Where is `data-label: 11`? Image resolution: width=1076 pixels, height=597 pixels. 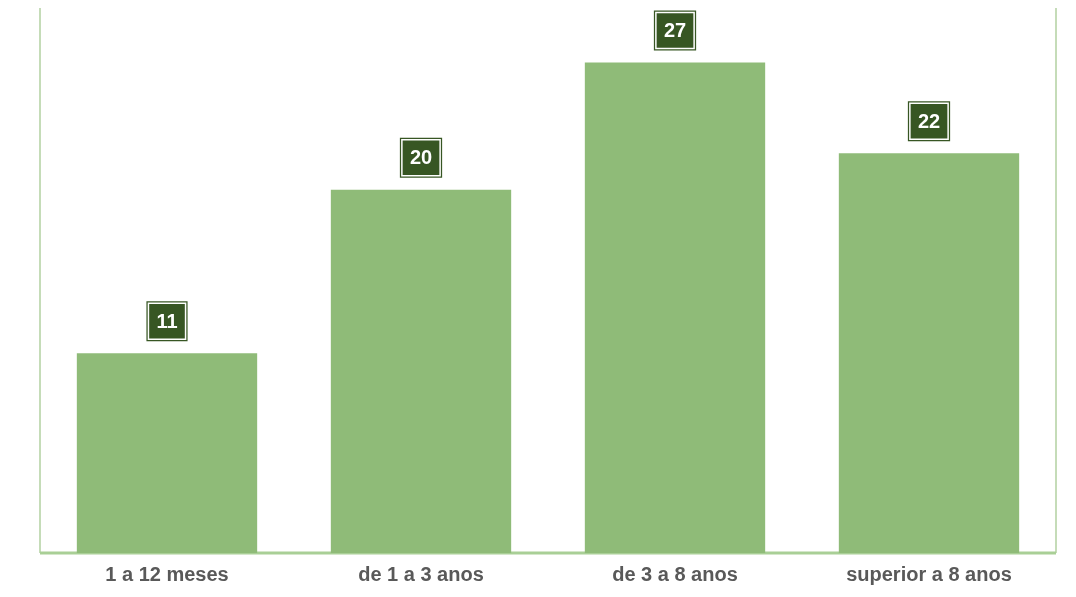 data-label: 11 is located at coordinates (167, 320).